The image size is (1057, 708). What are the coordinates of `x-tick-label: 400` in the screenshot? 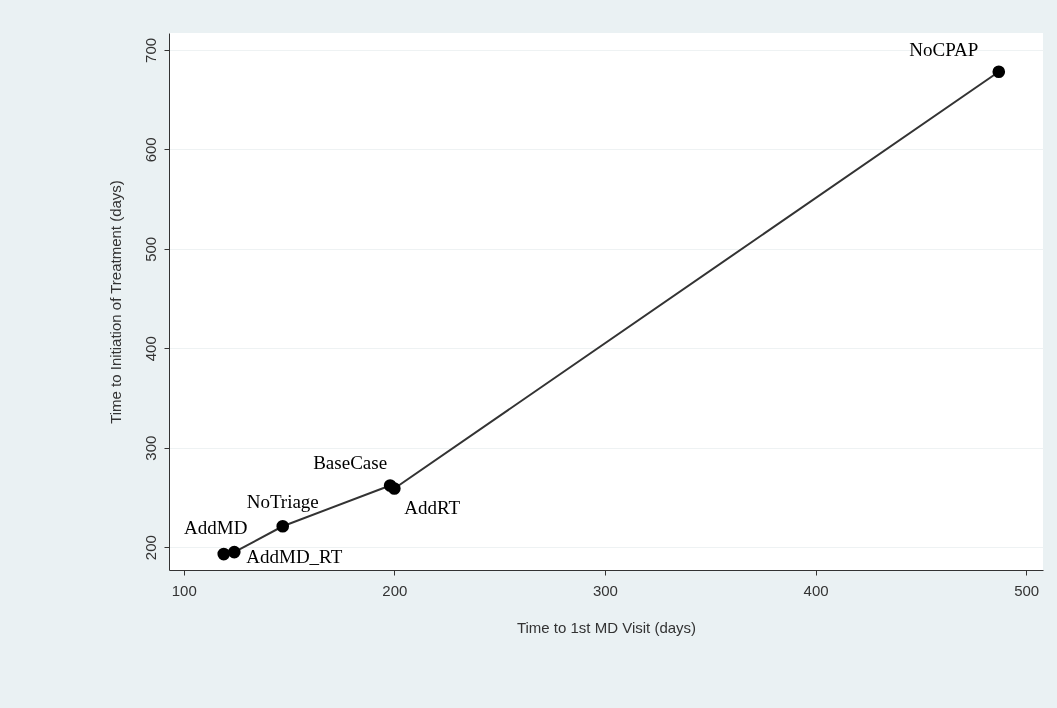 It's located at (816, 590).